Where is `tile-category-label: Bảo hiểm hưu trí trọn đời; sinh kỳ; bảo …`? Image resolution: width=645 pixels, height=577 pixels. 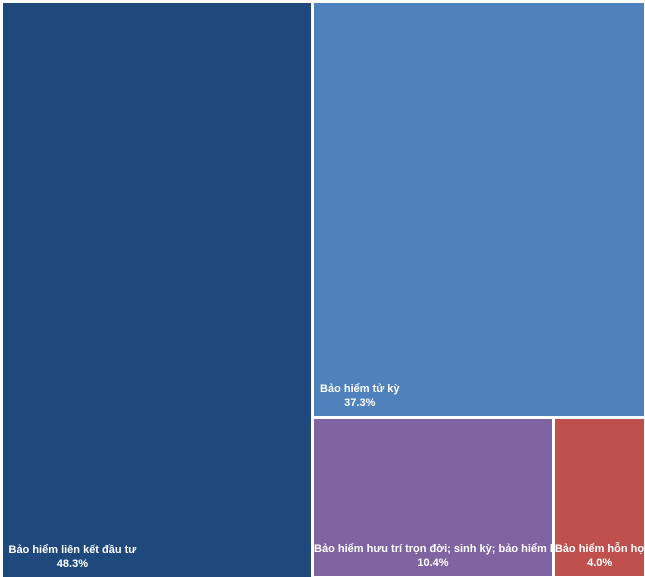
tile-category-label: Bảo hiểm hưu trí trọn đời; sinh kỳ; bảo … is located at coordinates (444, 549).